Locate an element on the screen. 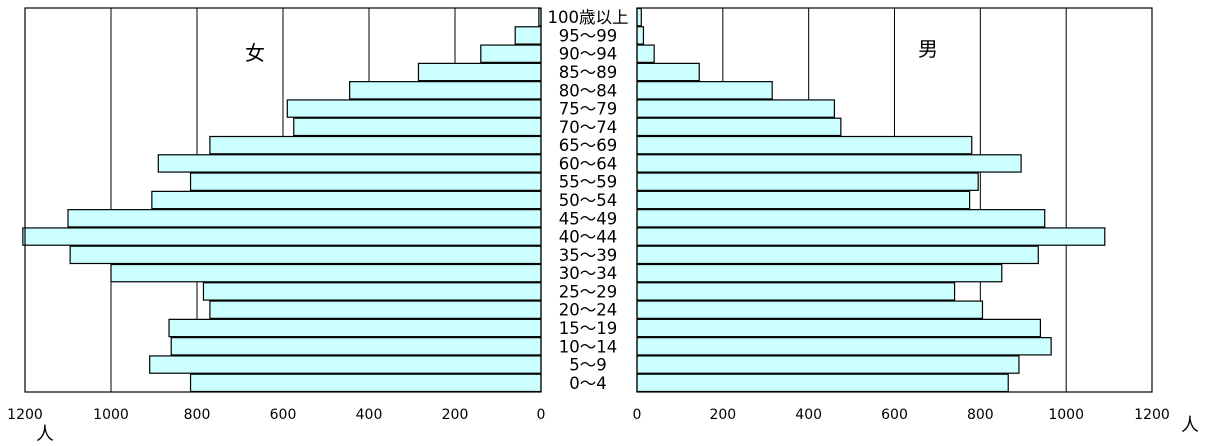  tick-label-left-1000: 1000 is located at coordinates (111, 415).